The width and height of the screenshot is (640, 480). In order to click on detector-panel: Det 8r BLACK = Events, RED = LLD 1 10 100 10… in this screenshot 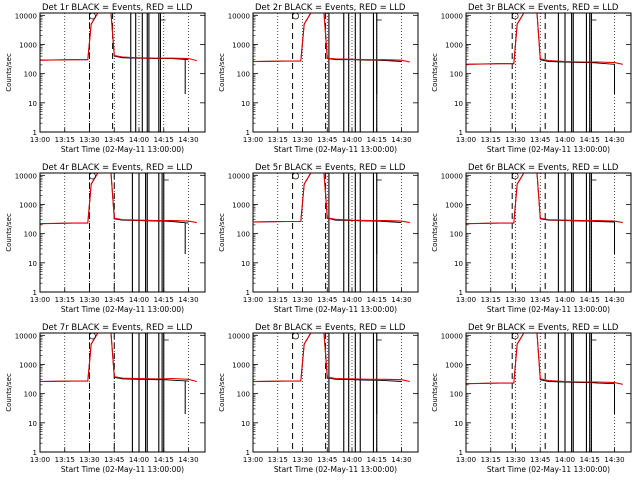, I will do `click(319, 400)`.